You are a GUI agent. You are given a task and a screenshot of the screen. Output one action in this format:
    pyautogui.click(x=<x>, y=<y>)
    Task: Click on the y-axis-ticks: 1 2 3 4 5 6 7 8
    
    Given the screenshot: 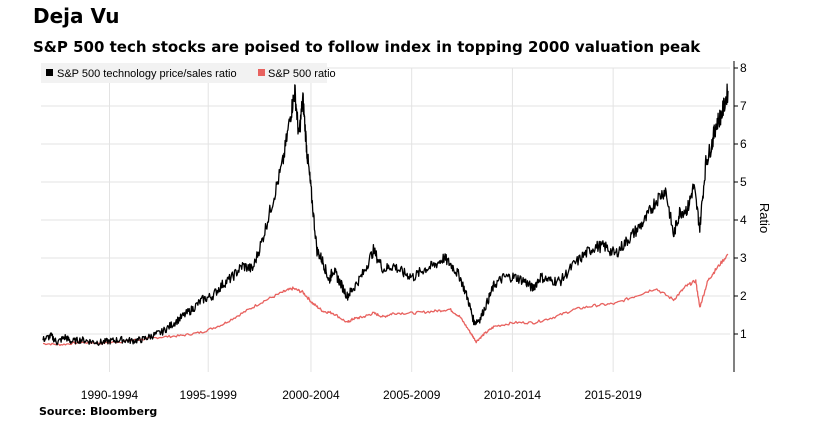 What is the action you would take?
    pyautogui.click(x=740, y=201)
    